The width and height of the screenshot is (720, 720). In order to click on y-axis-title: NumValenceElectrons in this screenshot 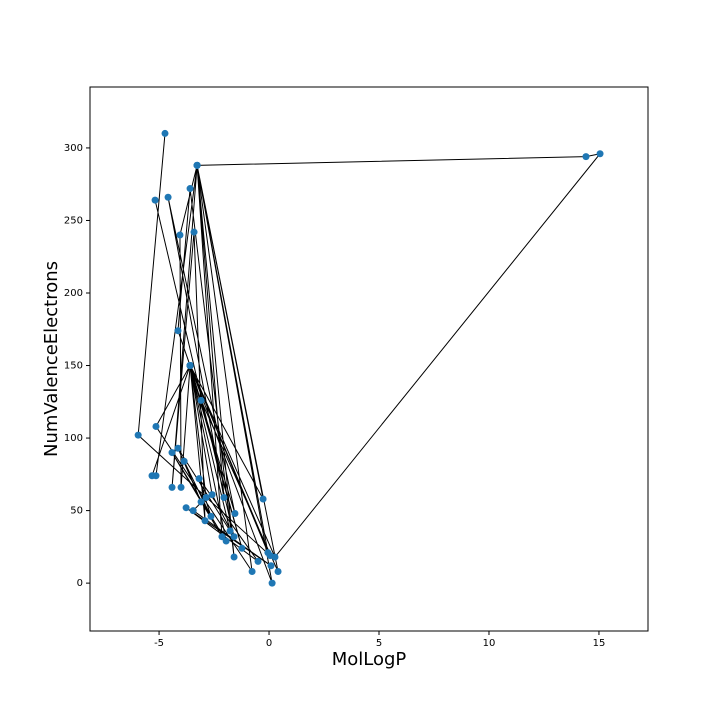, I will do `click(51, 359)`.